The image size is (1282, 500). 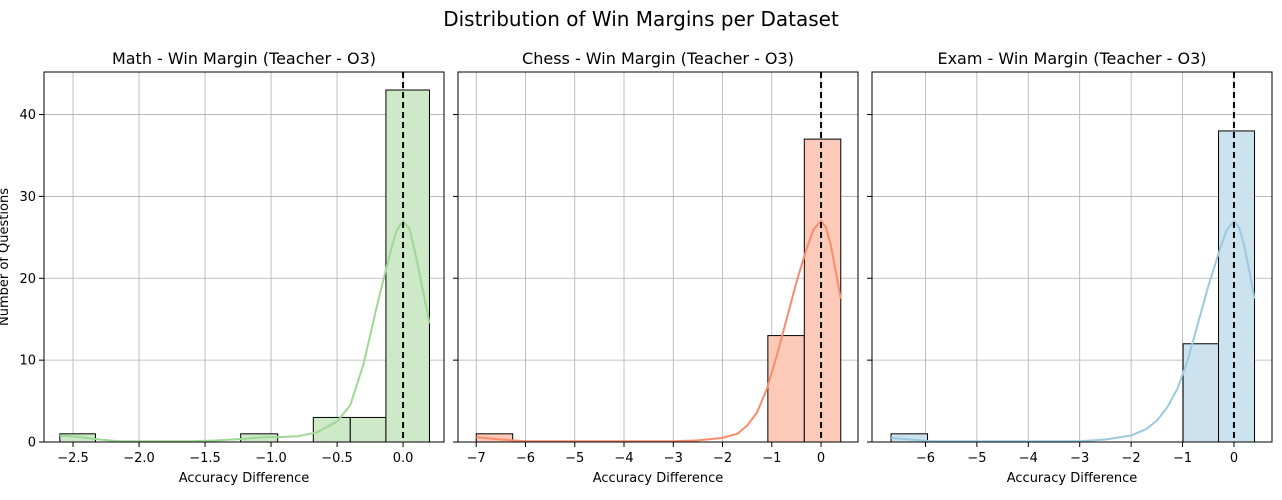 I want to click on y-tick-label: 0, so click(x=32, y=443).